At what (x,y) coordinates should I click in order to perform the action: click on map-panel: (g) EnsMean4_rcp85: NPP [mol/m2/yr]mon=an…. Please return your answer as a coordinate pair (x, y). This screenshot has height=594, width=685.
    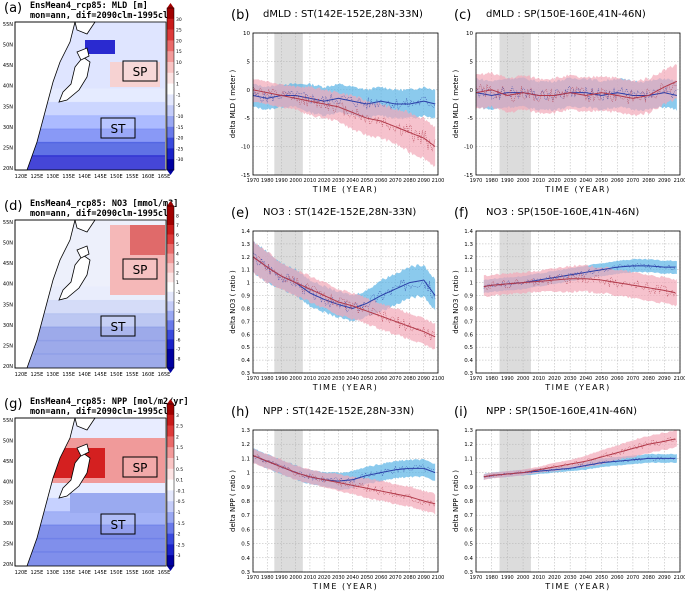
    Looking at the image, I should click on (96, 486).